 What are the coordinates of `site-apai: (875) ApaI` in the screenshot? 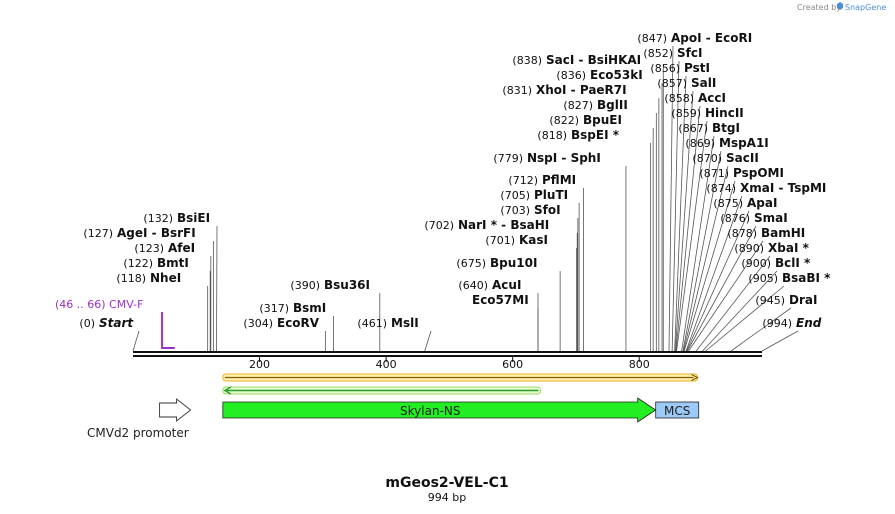 It's located at (731, 274).